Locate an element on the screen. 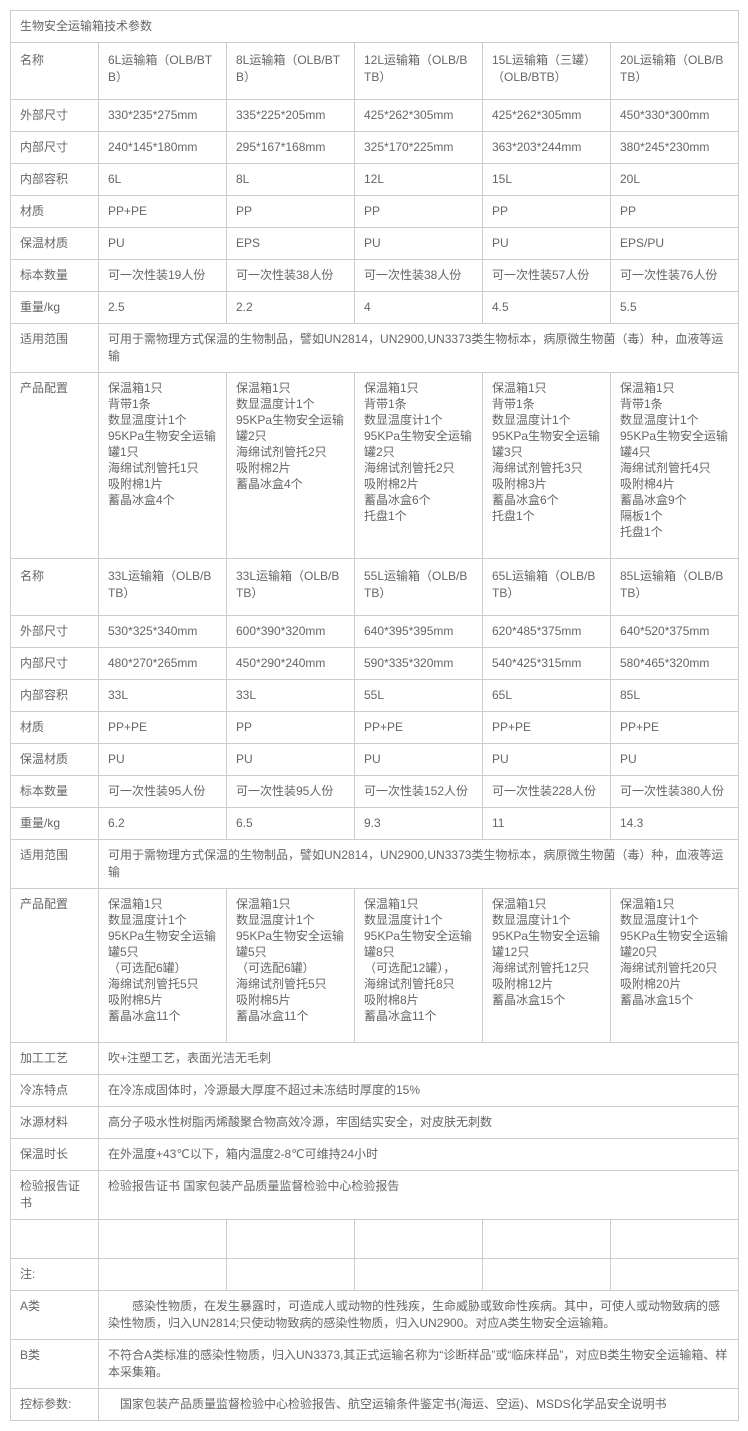  config-line: 托盘1个 is located at coordinates (385, 516).